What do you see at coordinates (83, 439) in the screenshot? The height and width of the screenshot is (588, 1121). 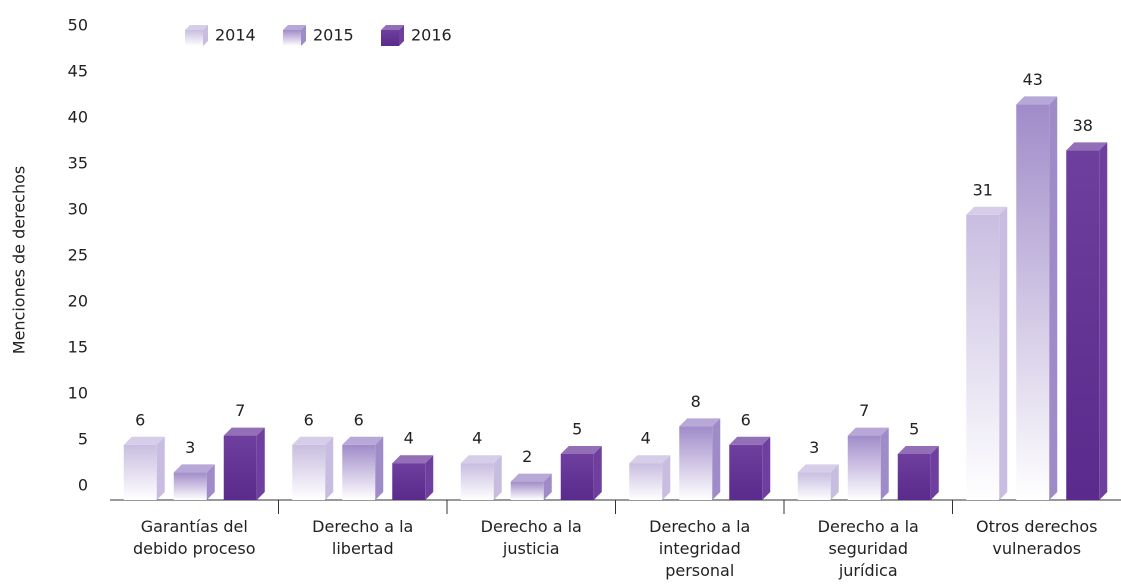 I see `y-tick-label: 5` at bounding box center [83, 439].